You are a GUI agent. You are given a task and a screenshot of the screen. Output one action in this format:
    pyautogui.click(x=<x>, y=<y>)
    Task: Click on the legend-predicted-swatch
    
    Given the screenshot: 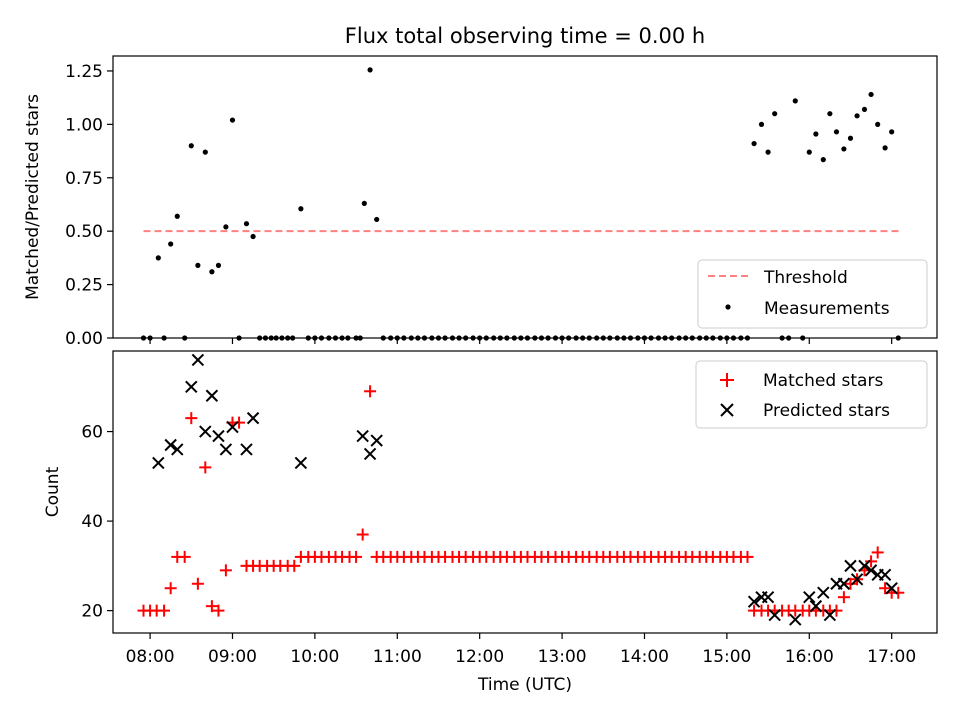 What is the action you would take?
    pyautogui.click(x=727, y=410)
    